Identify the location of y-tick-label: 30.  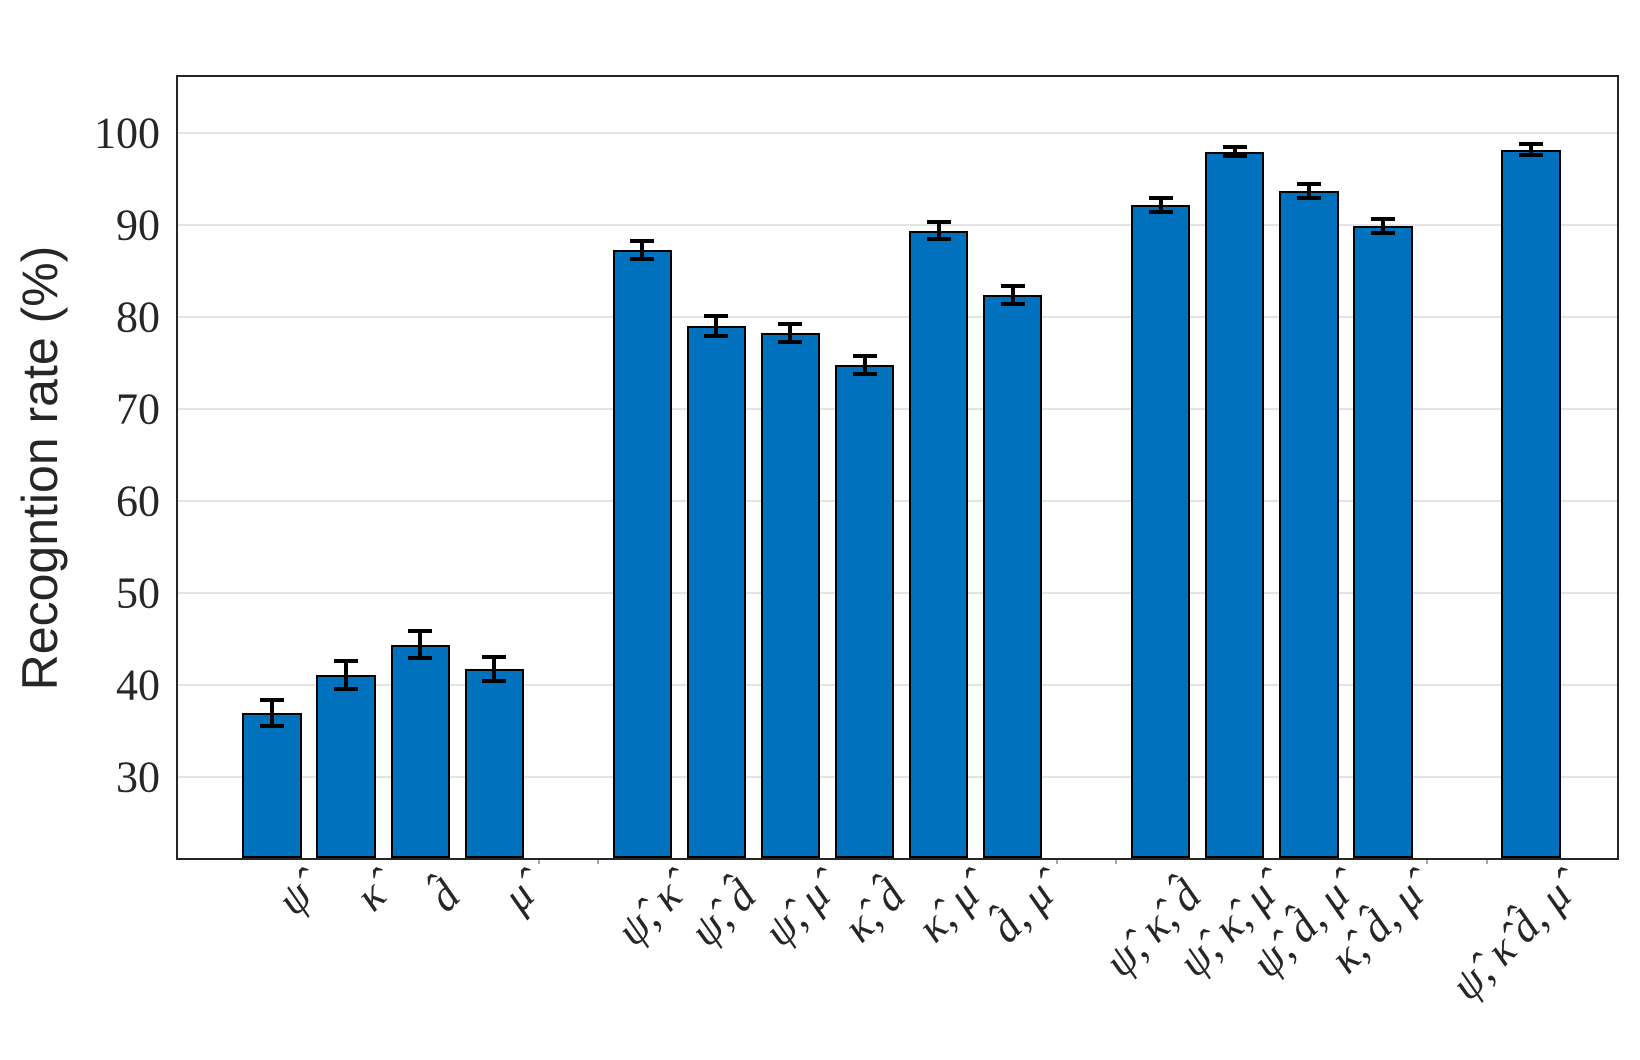
(138, 777).